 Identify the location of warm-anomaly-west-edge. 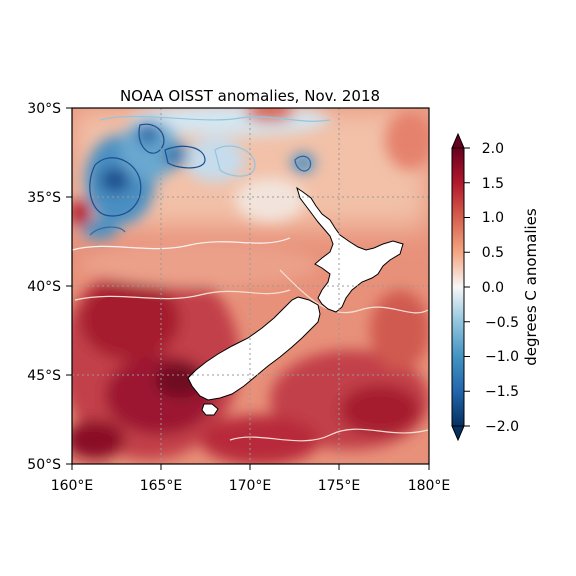
(98, 440).